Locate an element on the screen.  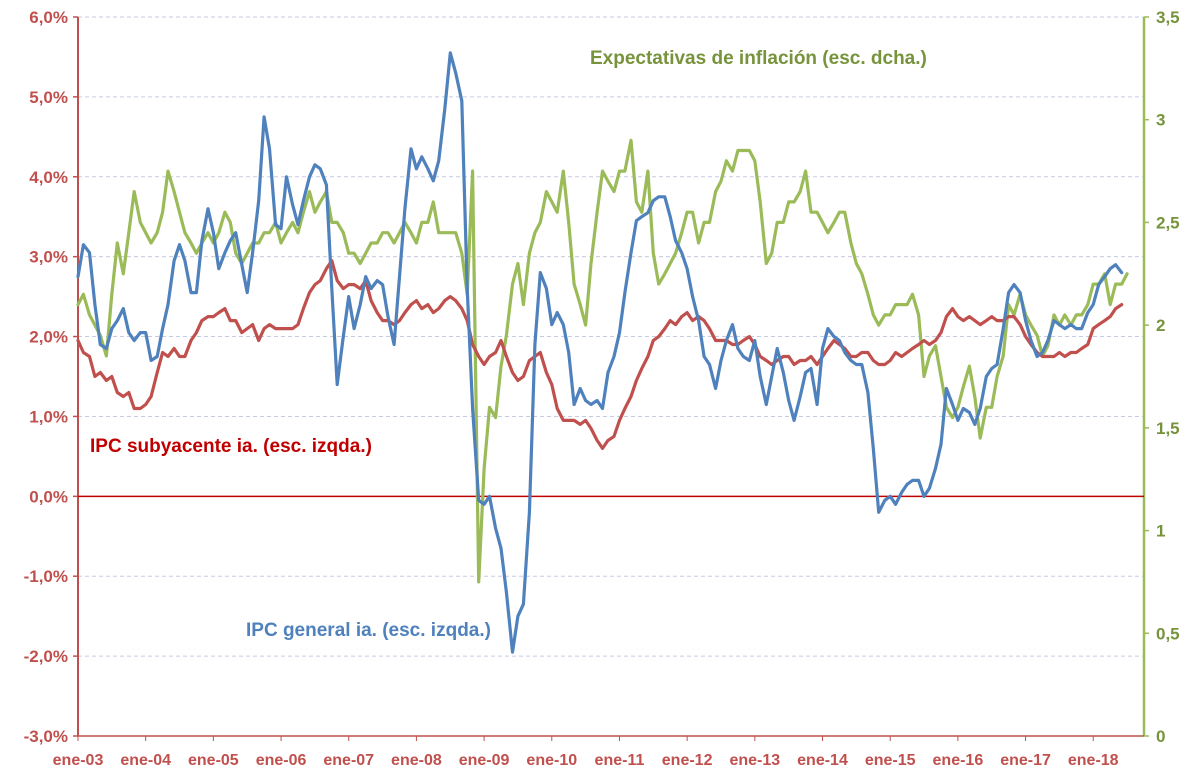
right-tick-label: 2 is located at coordinates (1160, 325).